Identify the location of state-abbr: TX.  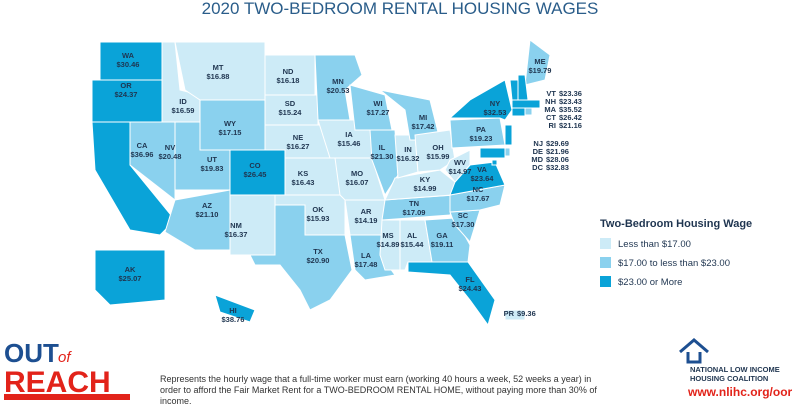
(318, 251).